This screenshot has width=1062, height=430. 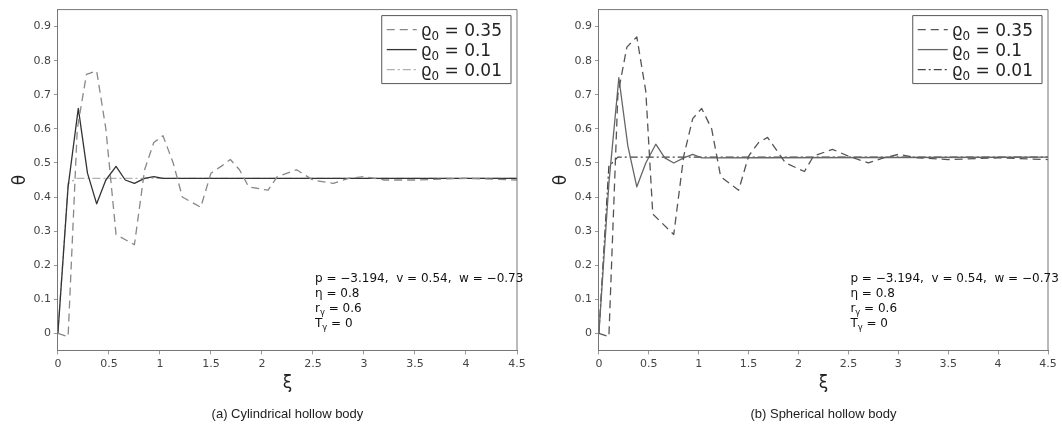 I want to click on text: (a) Cylindrical hollow body, so click(x=287, y=413).